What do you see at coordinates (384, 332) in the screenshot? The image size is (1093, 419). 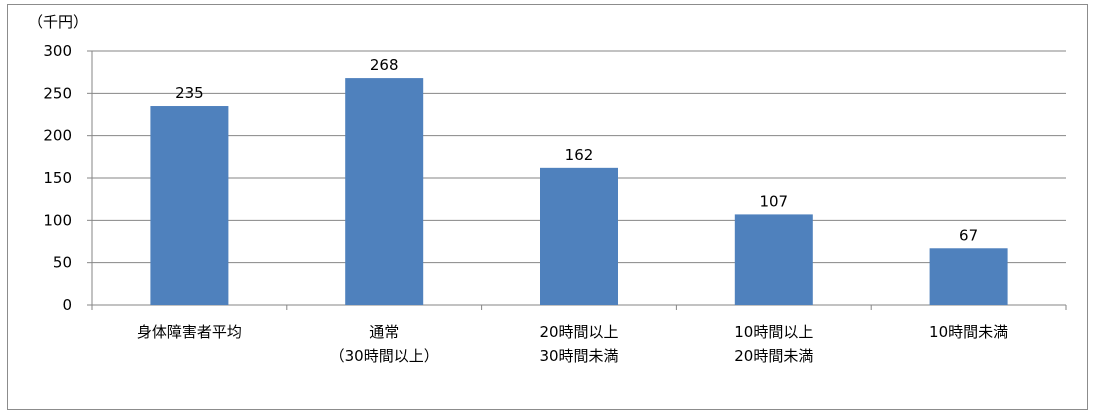 I see `category-label: 通常` at bounding box center [384, 332].